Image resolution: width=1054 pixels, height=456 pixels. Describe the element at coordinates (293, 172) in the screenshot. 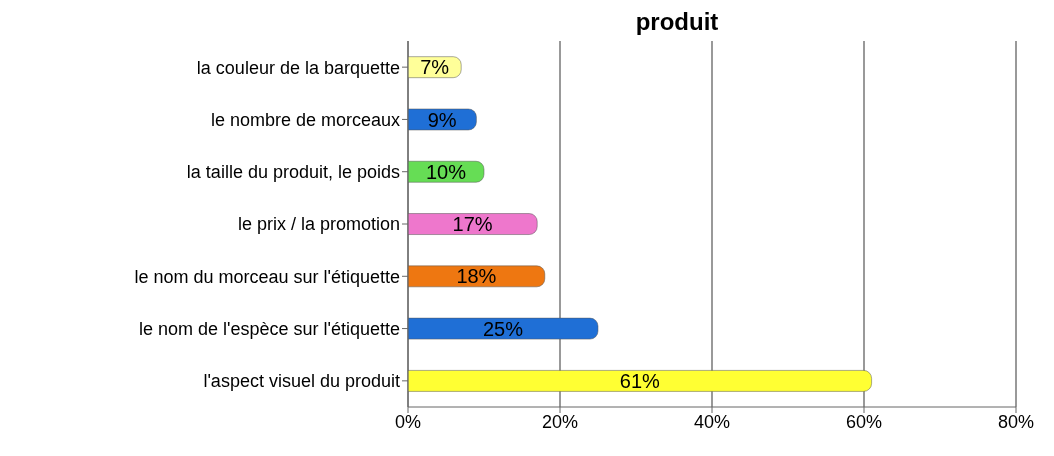

I see `y-tick-label: la taille du produit, le poids` at that location.